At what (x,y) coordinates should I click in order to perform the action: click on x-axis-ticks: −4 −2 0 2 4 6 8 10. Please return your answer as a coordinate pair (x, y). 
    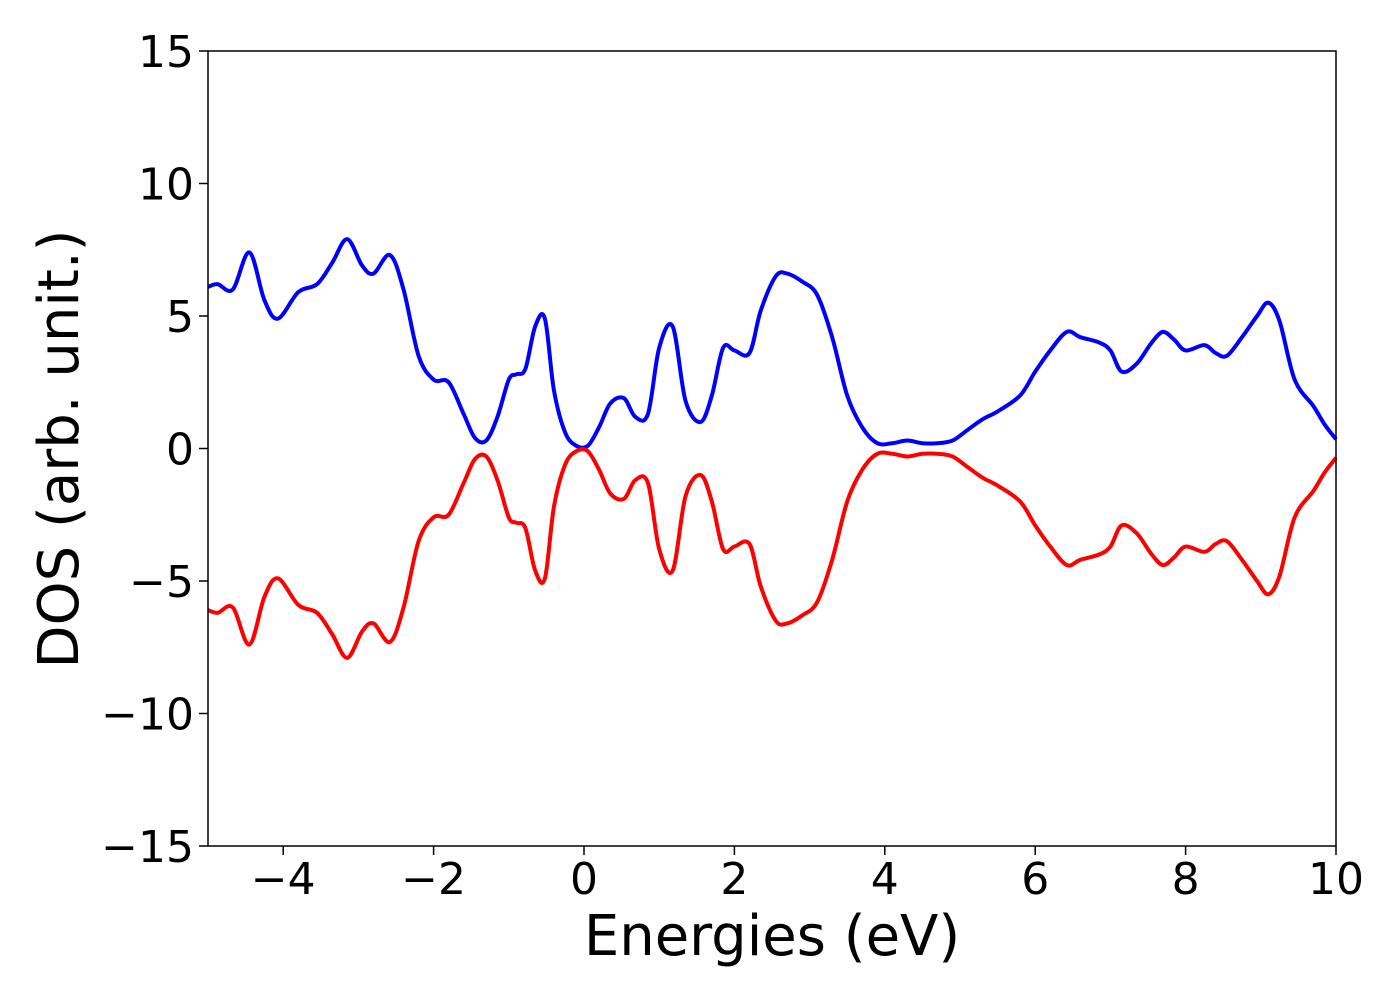
    Looking at the image, I should click on (807, 875).